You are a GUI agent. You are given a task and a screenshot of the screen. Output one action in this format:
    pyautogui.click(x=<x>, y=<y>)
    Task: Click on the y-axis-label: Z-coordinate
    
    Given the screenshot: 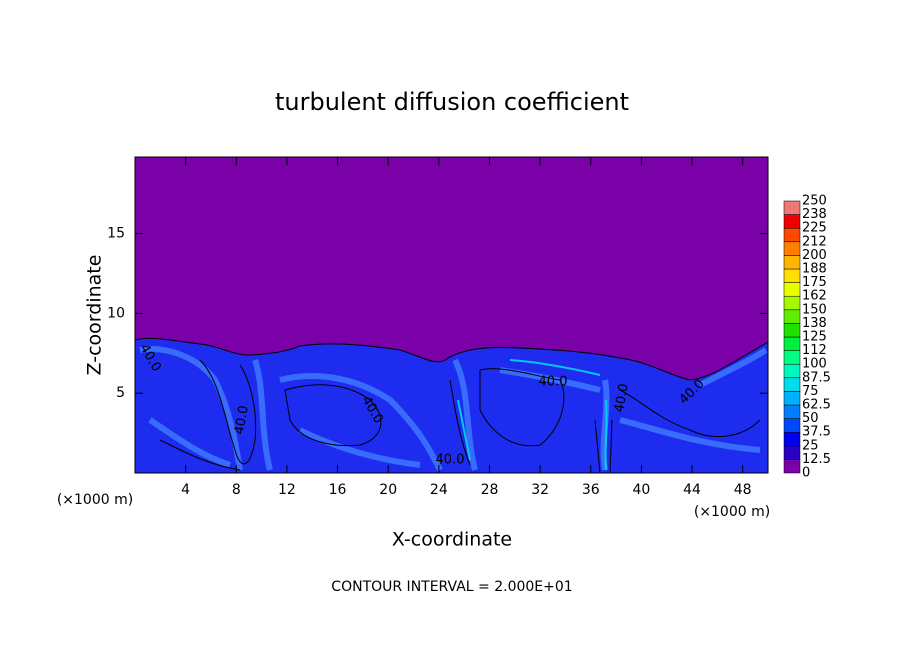 What is the action you would take?
    pyautogui.click(x=95, y=315)
    